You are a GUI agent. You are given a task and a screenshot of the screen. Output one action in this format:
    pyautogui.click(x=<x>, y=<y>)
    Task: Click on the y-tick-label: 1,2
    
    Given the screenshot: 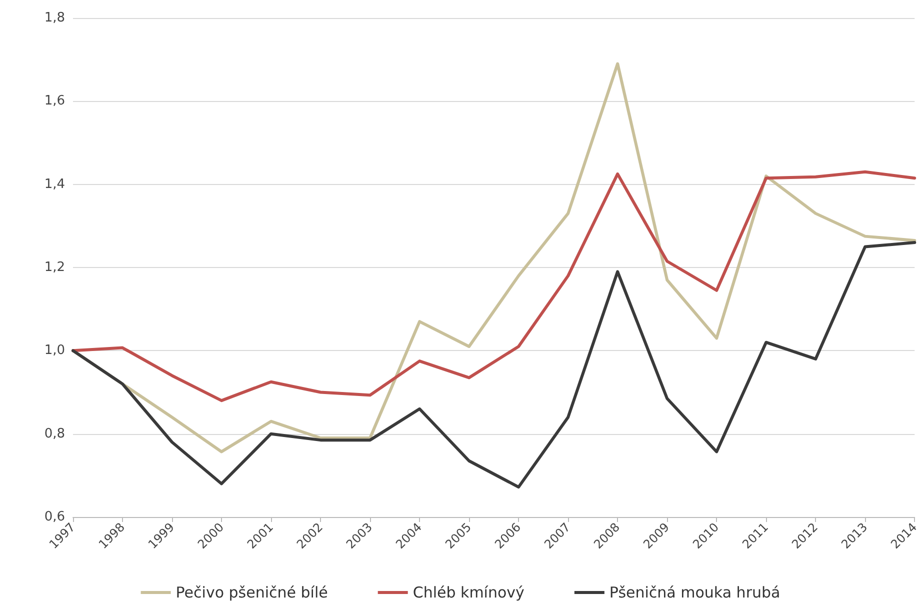 What is the action you would take?
    pyautogui.click(x=54, y=267)
    